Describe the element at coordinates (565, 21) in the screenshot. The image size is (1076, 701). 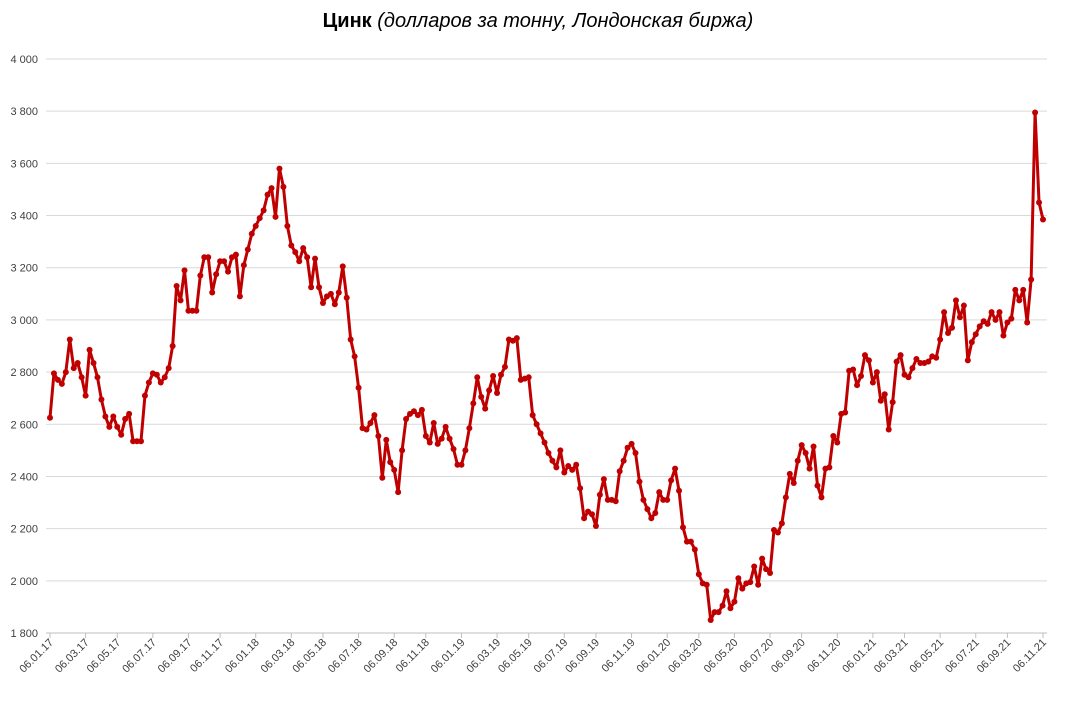
I see `chart-subtitle: (долларов за тонну, Лондонская биржа)` at that location.